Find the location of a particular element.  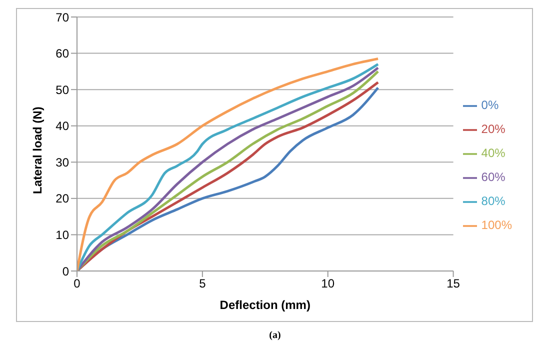

y-tick-label: 0 is located at coordinates (66, 271).